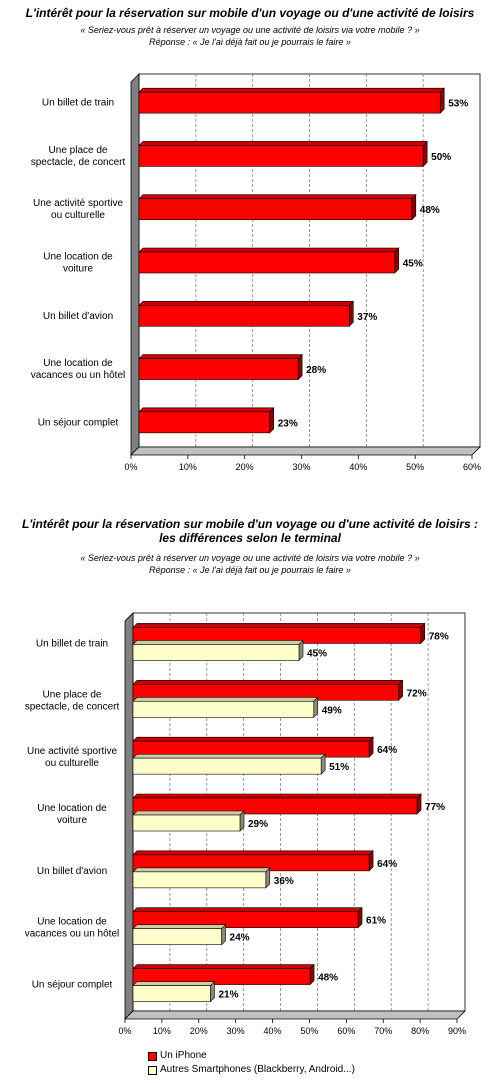 The height and width of the screenshot is (1083, 500). Describe the element at coordinates (236, 1031) in the screenshot. I see `x-tick-label: 30%` at that location.